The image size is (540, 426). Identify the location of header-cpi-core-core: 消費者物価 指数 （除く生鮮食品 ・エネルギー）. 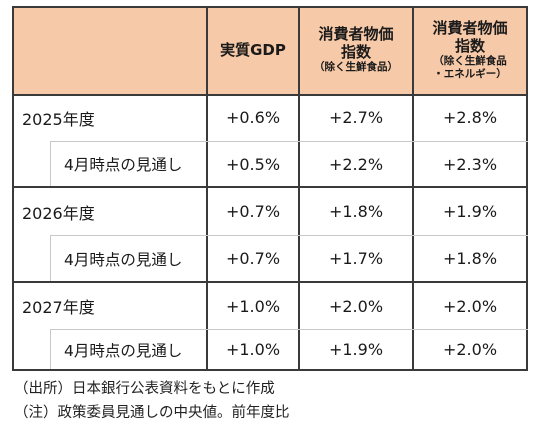
(470, 50).